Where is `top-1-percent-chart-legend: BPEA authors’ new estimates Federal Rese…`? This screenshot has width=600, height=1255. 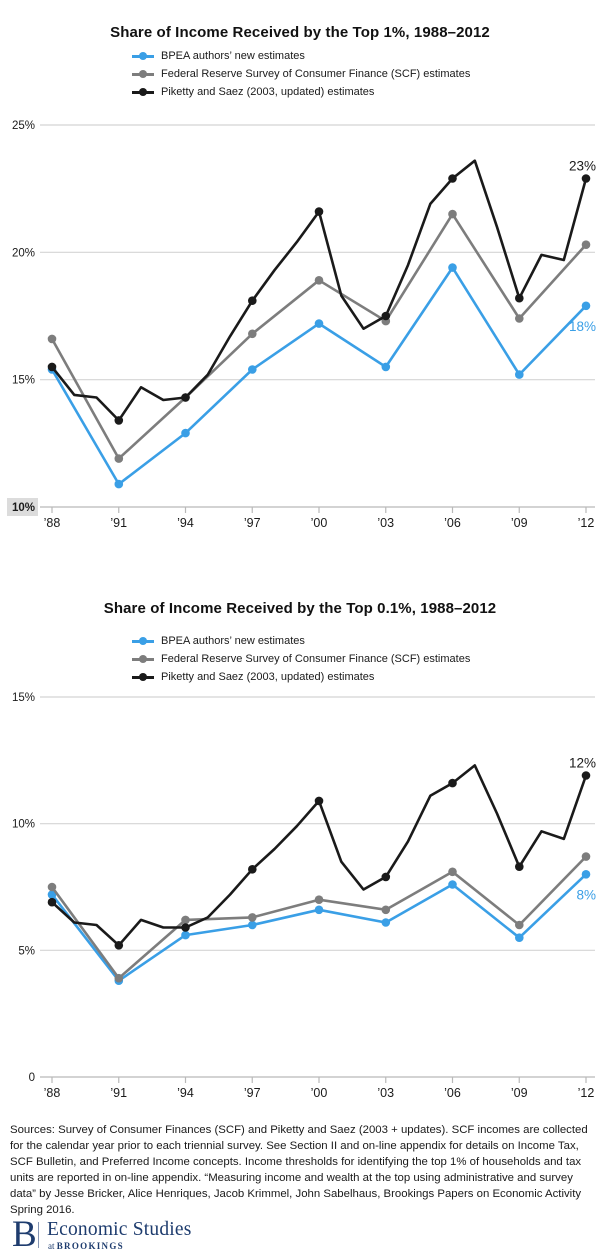 top-1-percent-chart-legend: BPEA authors’ new estimates Federal Rese… is located at coordinates (301, 74).